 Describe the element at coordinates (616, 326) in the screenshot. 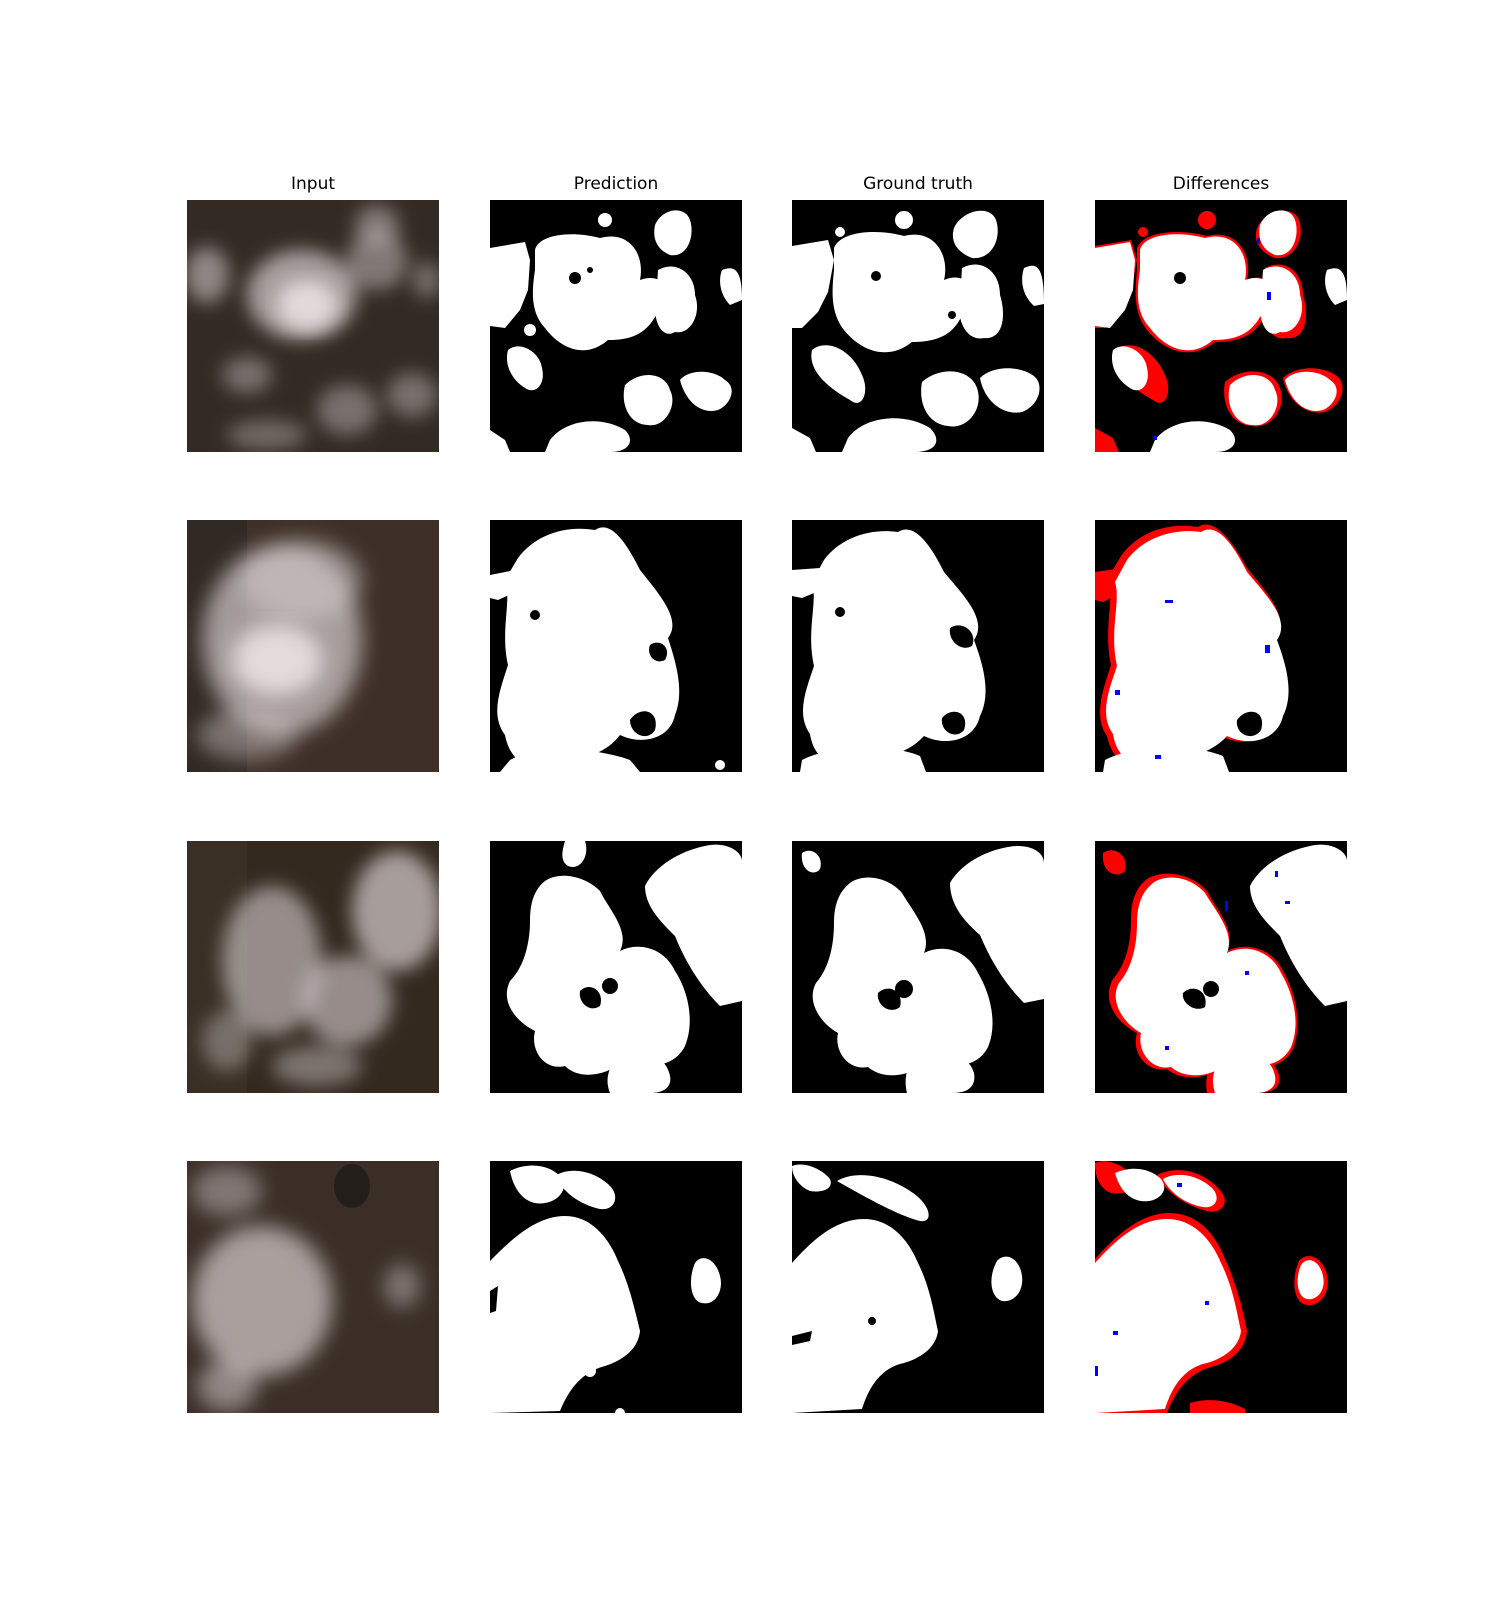

I see `row1-prediction-mask` at that location.